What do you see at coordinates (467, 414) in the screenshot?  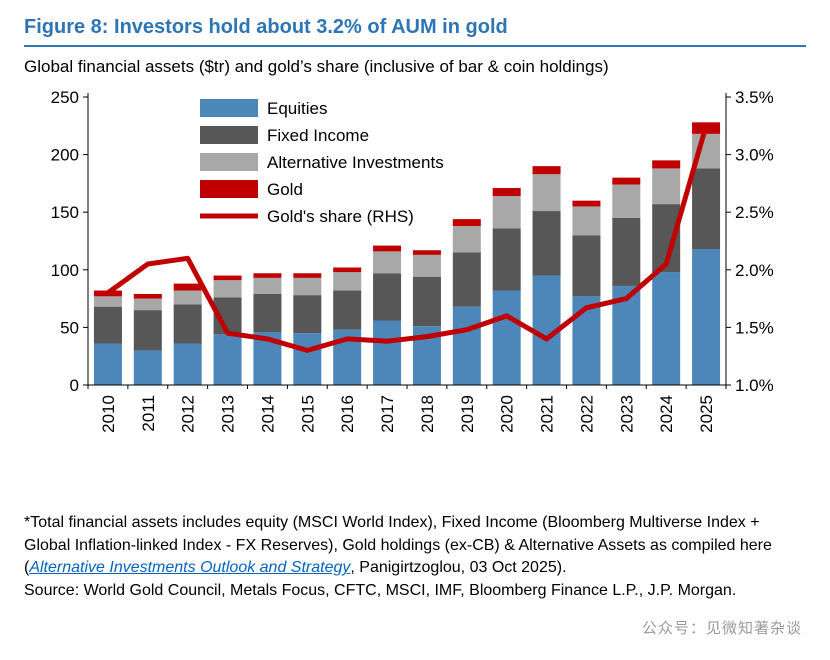 I see `x-axis-category-label: 2019` at bounding box center [467, 414].